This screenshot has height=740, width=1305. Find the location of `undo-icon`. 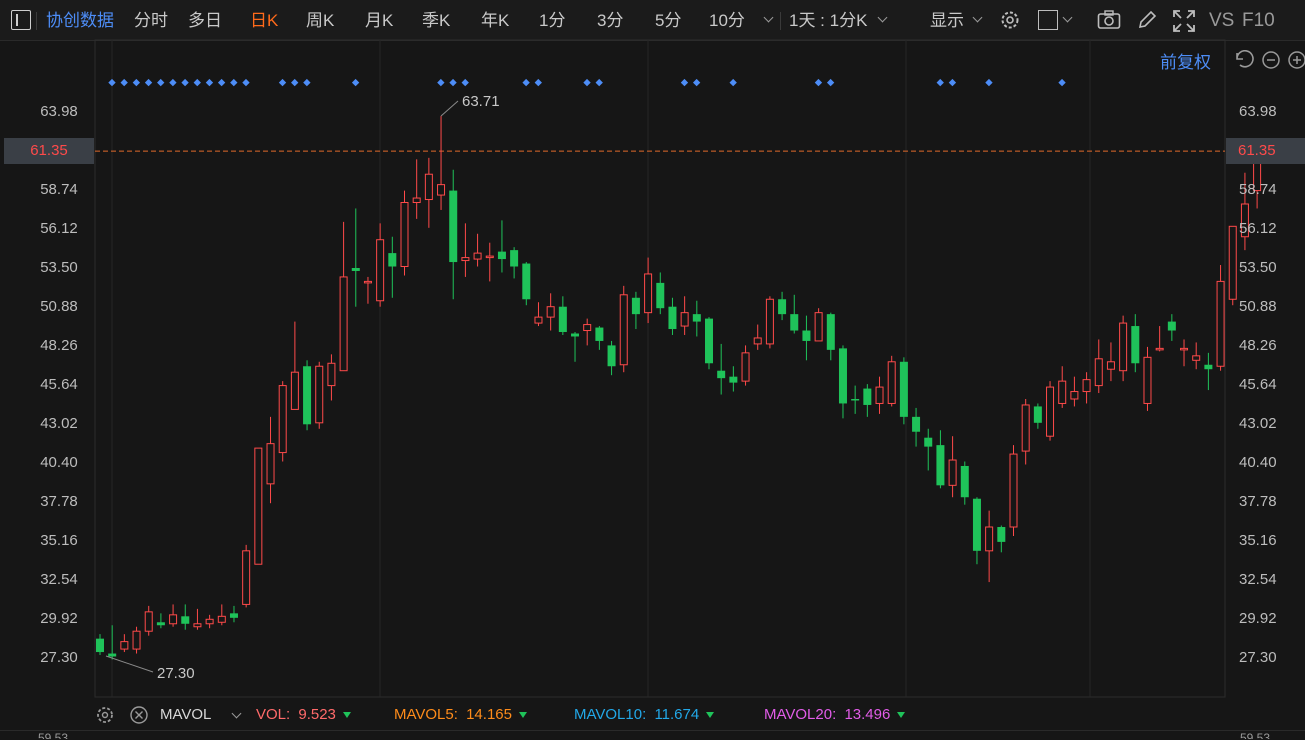

undo-icon is located at coordinates (1244, 62).